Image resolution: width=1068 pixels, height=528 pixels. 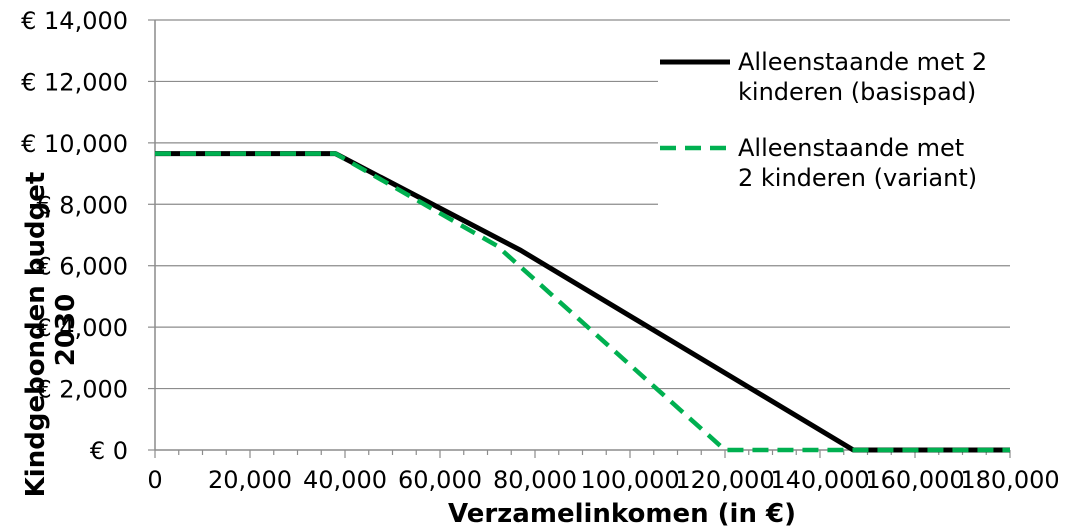 What do you see at coordinates (440, 480) in the screenshot?
I see `x-tick-label-3: 60,000` at bounding box center [440, 480].